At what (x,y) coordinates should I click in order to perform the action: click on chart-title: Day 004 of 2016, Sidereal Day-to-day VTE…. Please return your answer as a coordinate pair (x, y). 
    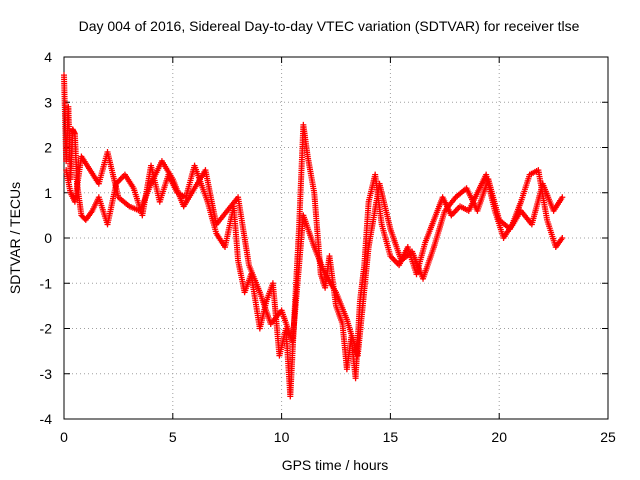
    Looking at the image, I should click on (329, 26).